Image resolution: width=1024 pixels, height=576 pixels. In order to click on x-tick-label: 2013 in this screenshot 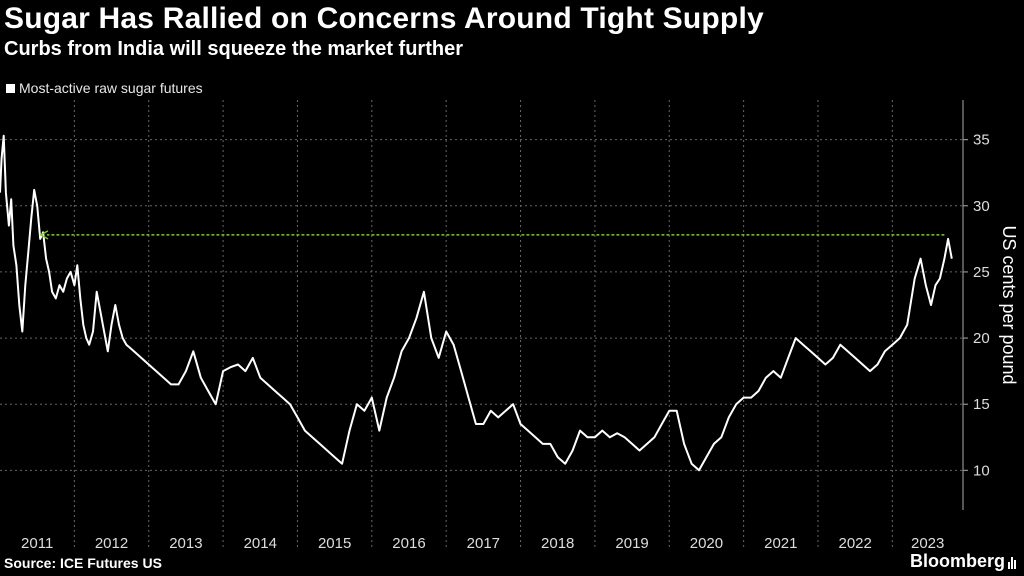, I will do `click(185, 543)`.